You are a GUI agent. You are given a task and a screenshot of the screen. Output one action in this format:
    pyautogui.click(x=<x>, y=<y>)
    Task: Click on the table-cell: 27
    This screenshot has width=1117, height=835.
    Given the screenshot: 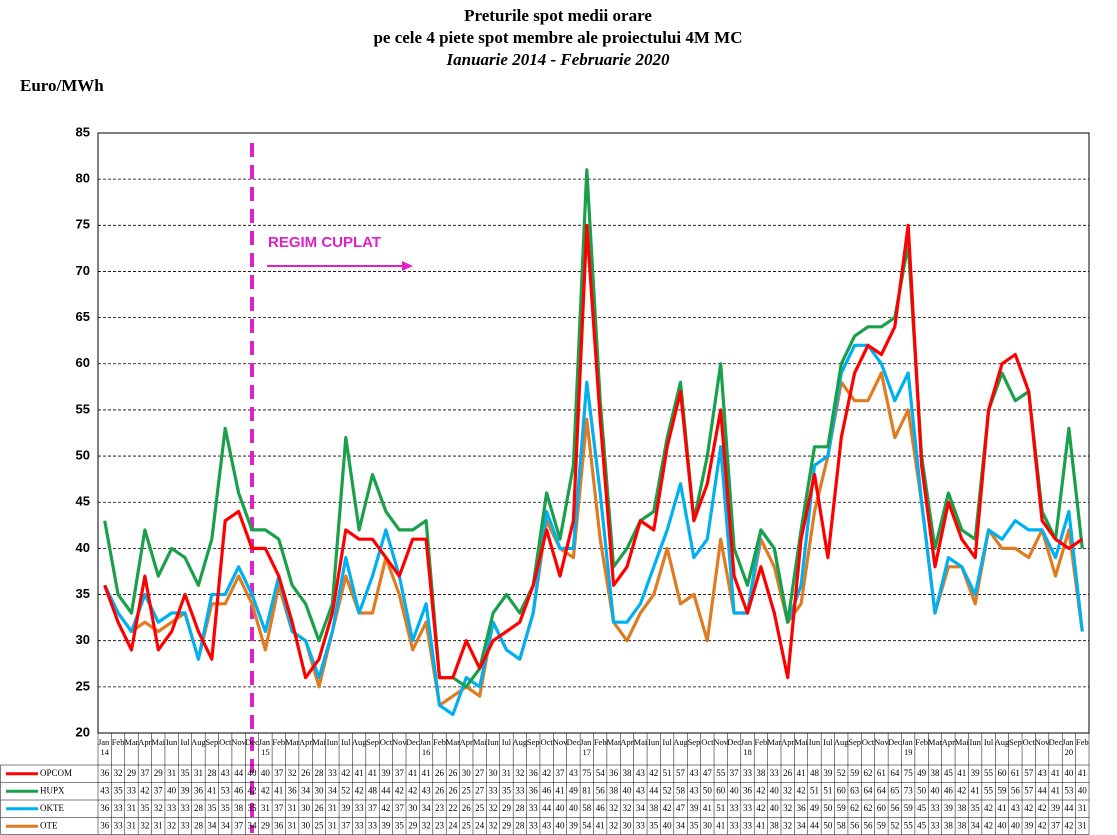 What is the action you would take?
    pyautogui.click(x=480, y=790)
    